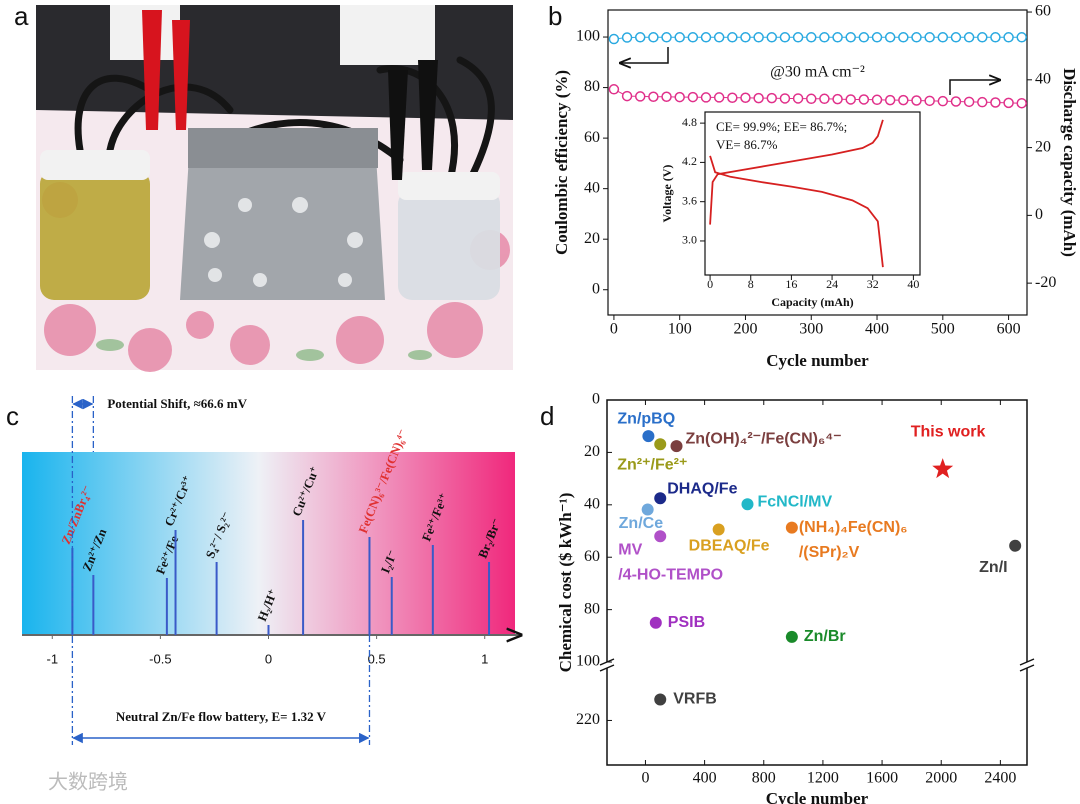 This screenshot has width=1080, height=804. Describe the element at coordinates (588, 719) in the screenshot. I see `y-tick-label: 220` at that location.